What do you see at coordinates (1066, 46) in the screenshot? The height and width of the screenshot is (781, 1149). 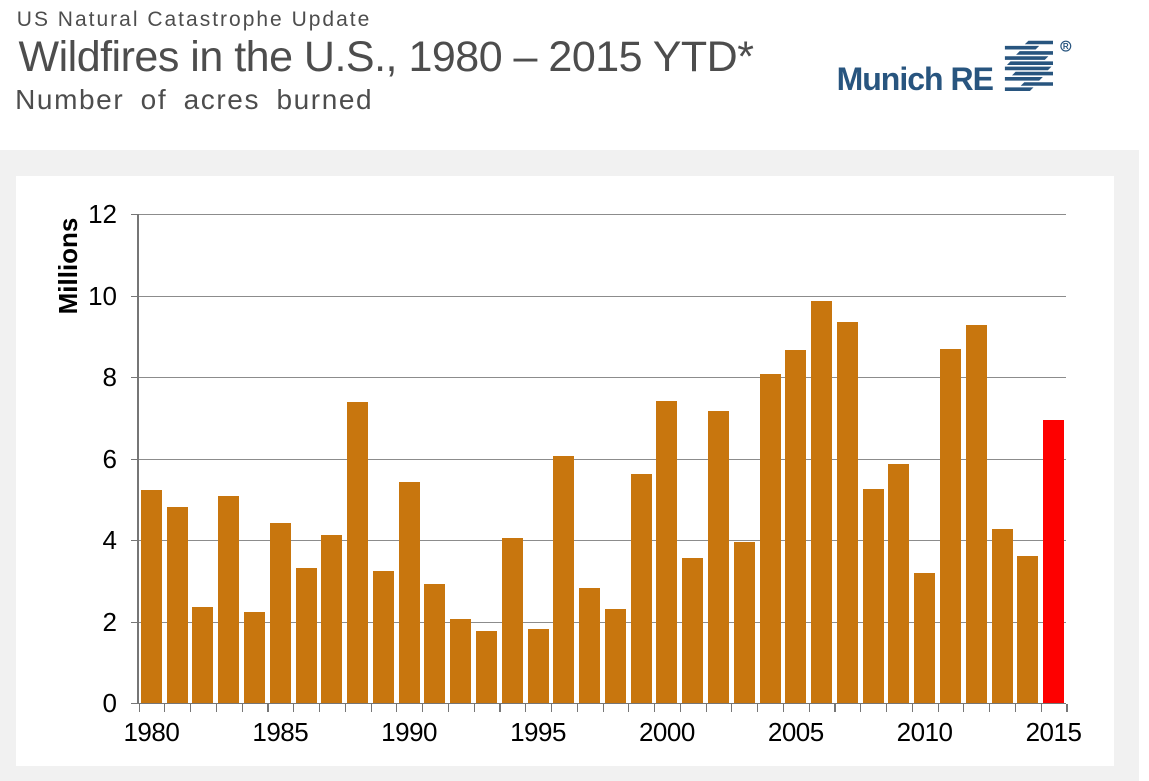 I see `svg-text: R` at bounding box center [1066, 46].